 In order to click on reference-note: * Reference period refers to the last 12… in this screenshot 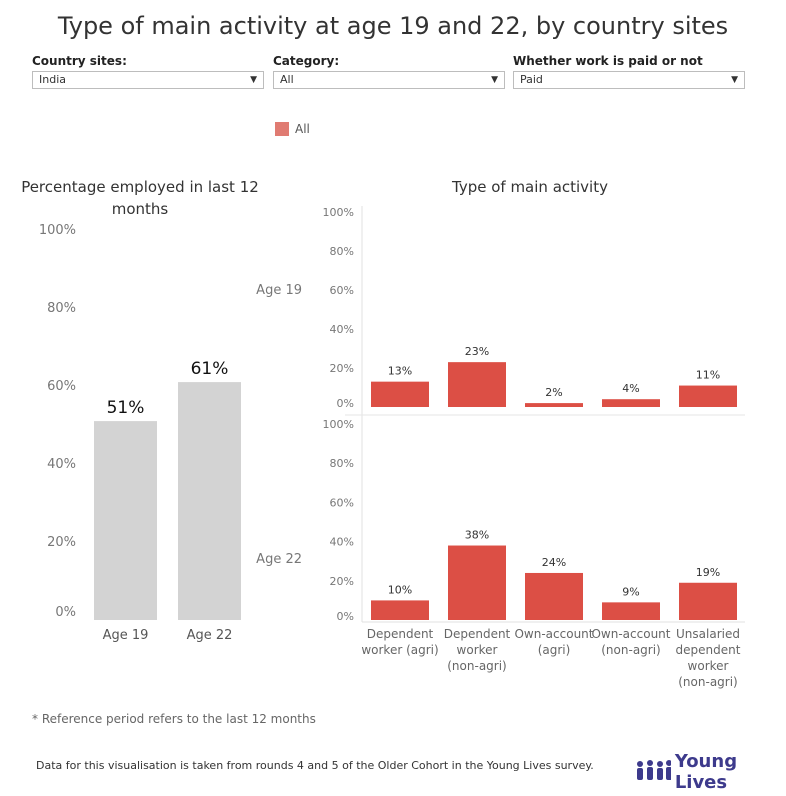, I will do `click(174, 719)`.